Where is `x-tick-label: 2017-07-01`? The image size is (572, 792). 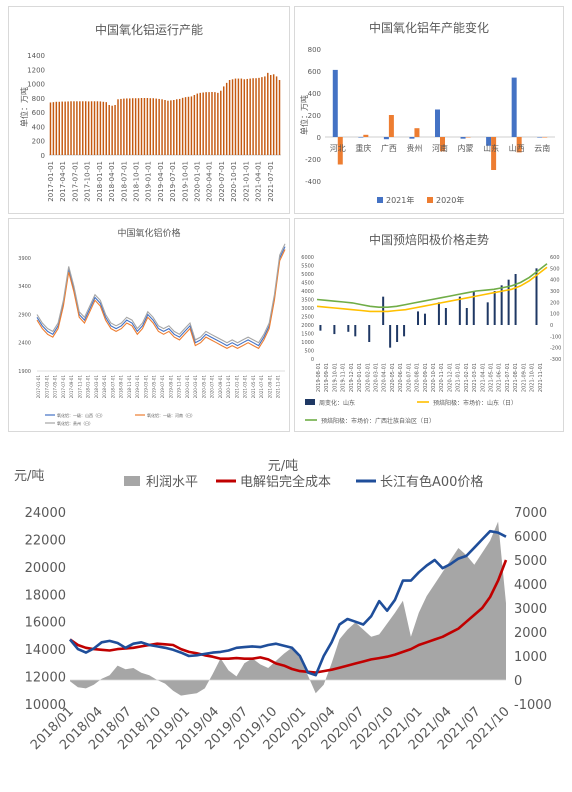
x-tick-label: 2017-07-01 is located at coordinates (75, 181).